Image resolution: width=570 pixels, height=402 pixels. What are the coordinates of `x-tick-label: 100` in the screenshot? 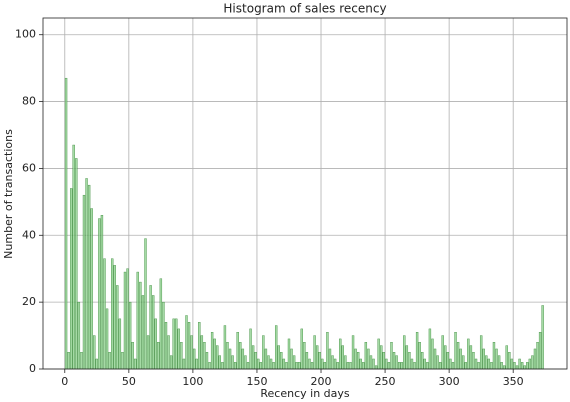 It's located at (192, 381).